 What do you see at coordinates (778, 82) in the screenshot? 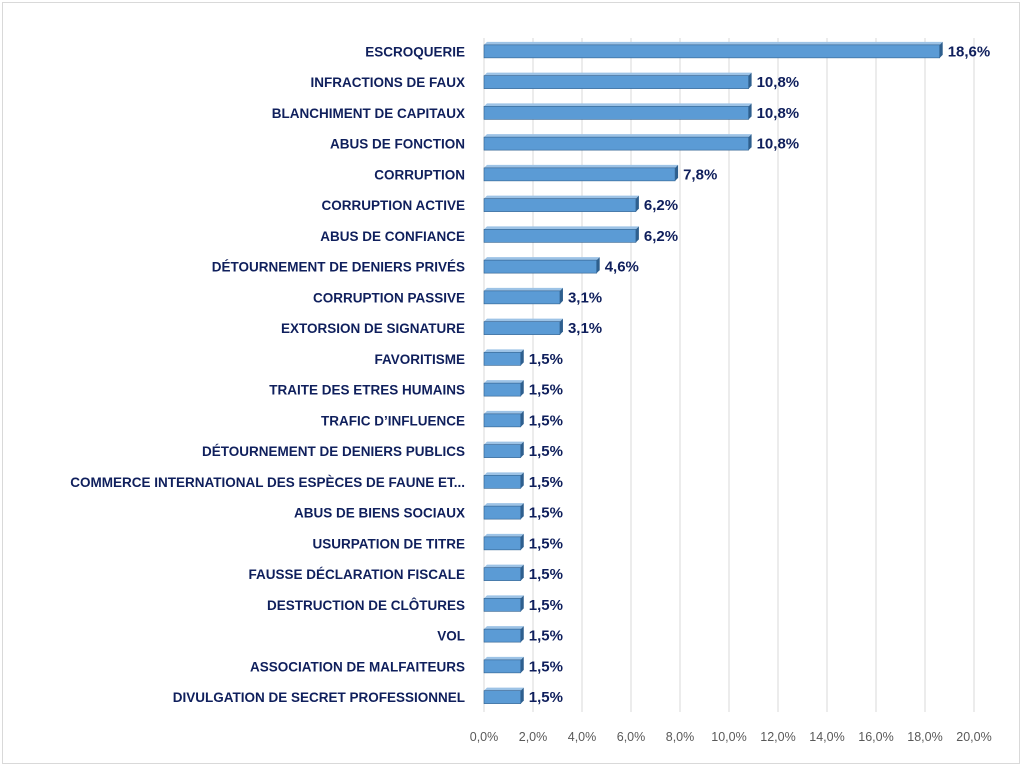
I see `data-label: 10,8%` at bounding box center [778, 82].